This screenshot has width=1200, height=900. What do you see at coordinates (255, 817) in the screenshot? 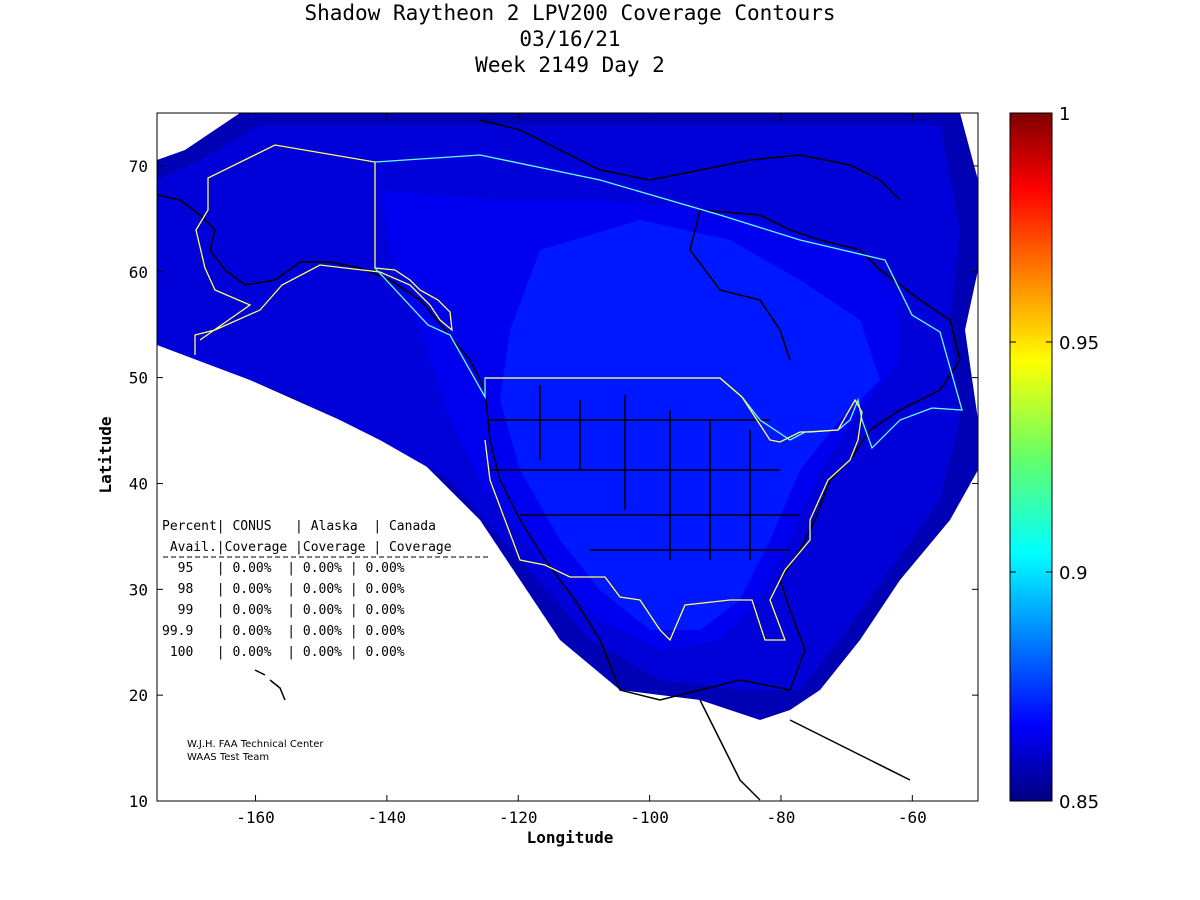
I see `x-tick-label: -160` at bounding box center [255, 817].